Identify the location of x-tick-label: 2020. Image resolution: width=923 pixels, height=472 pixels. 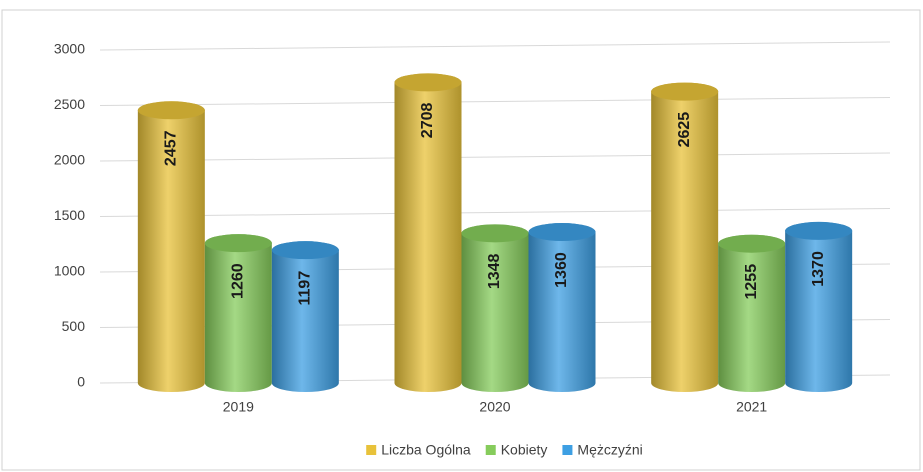
(494, 407).